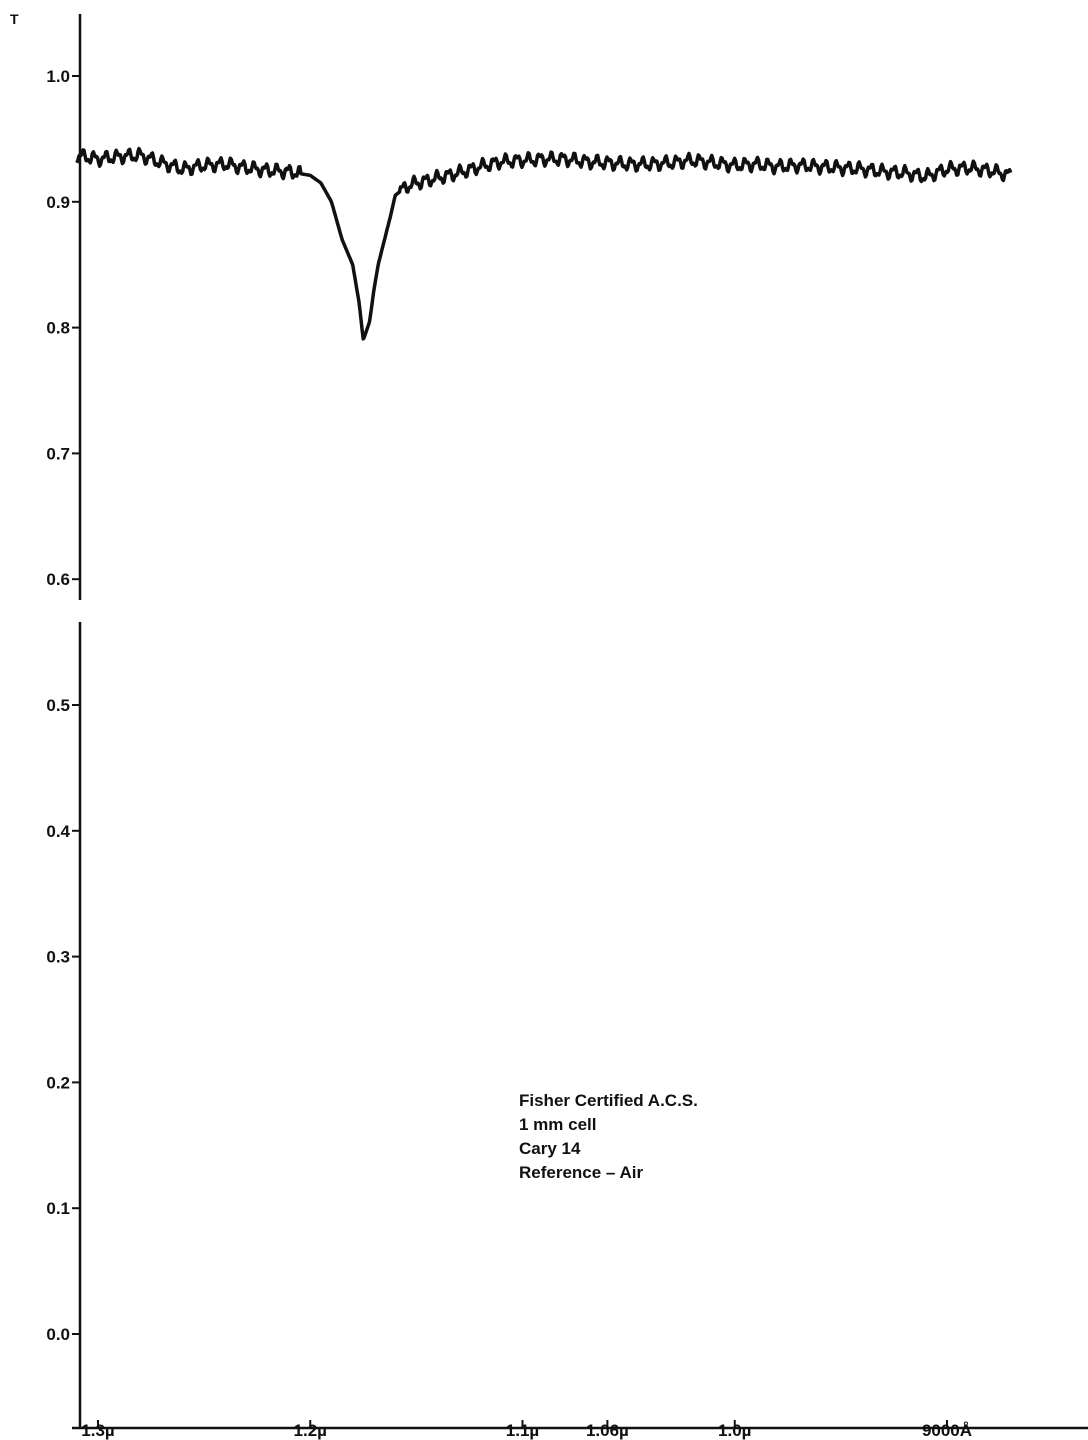 The width and height of the screenshot is (1088, 1440). I want to click on x-tick-label: 1.1µ, so click(522, 1430).